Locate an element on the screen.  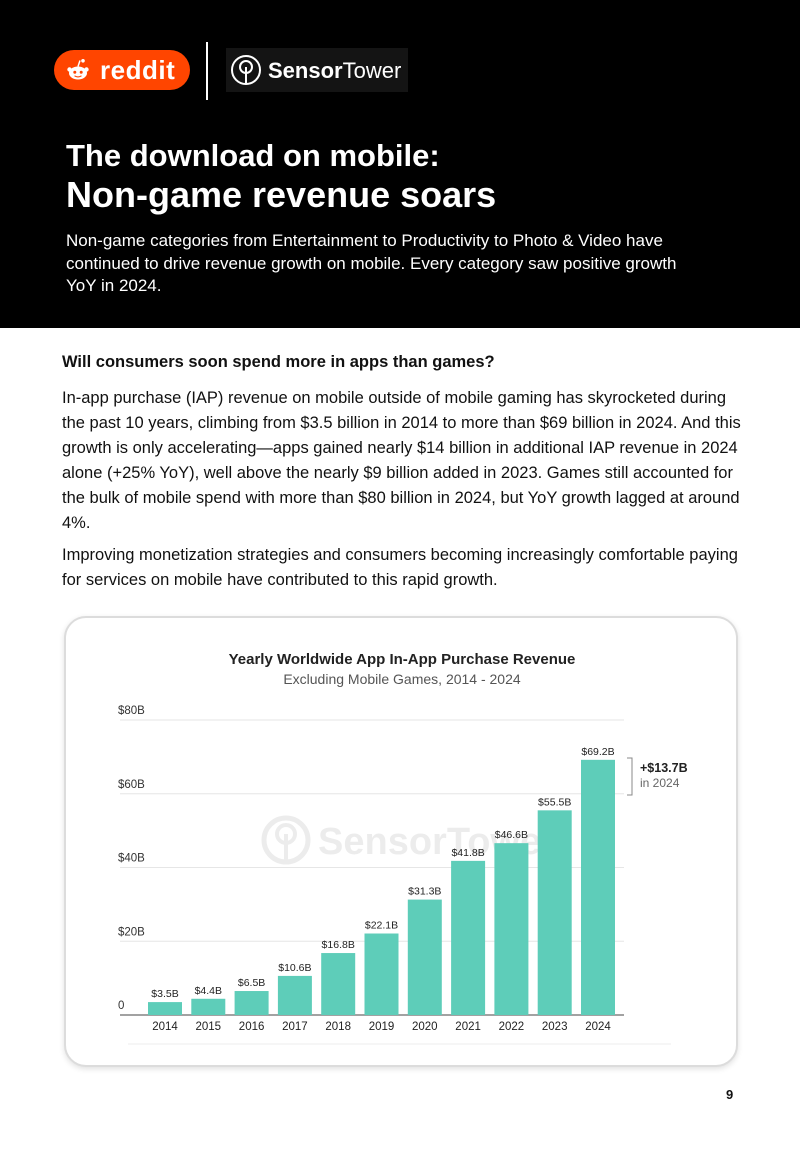
reddit-logo: reddit is located at coordinates (122, 70).